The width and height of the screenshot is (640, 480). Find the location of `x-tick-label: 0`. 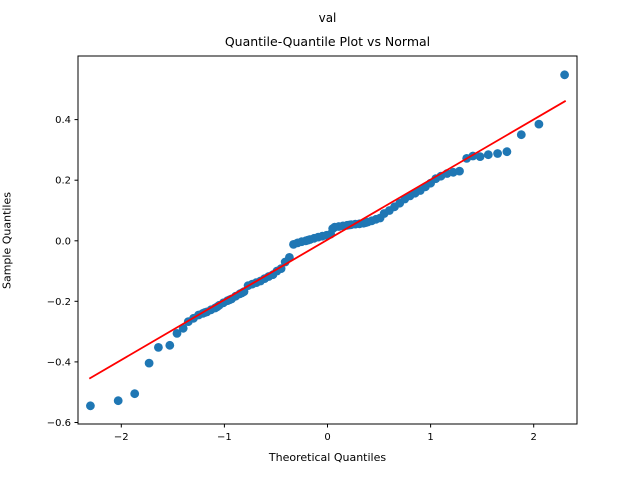

x-tick-label: 0 is located at coordinates (327, 437).